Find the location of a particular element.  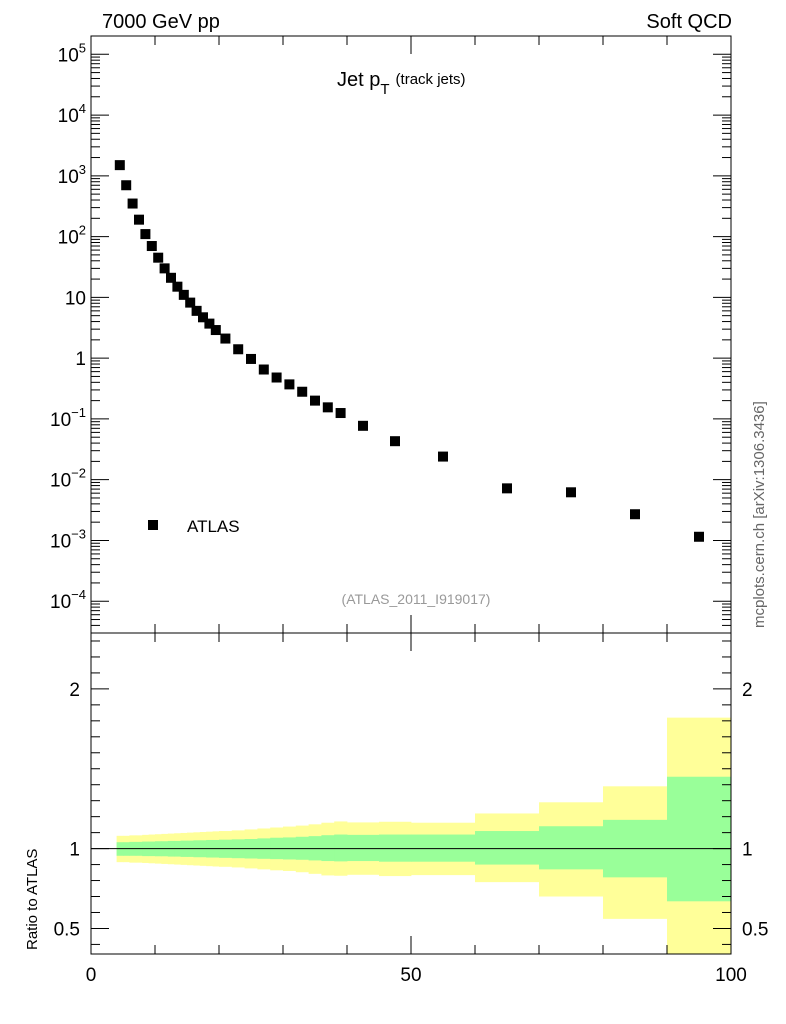

chart-title: Jet pT (track jets) is located at coordinates (401, 83).